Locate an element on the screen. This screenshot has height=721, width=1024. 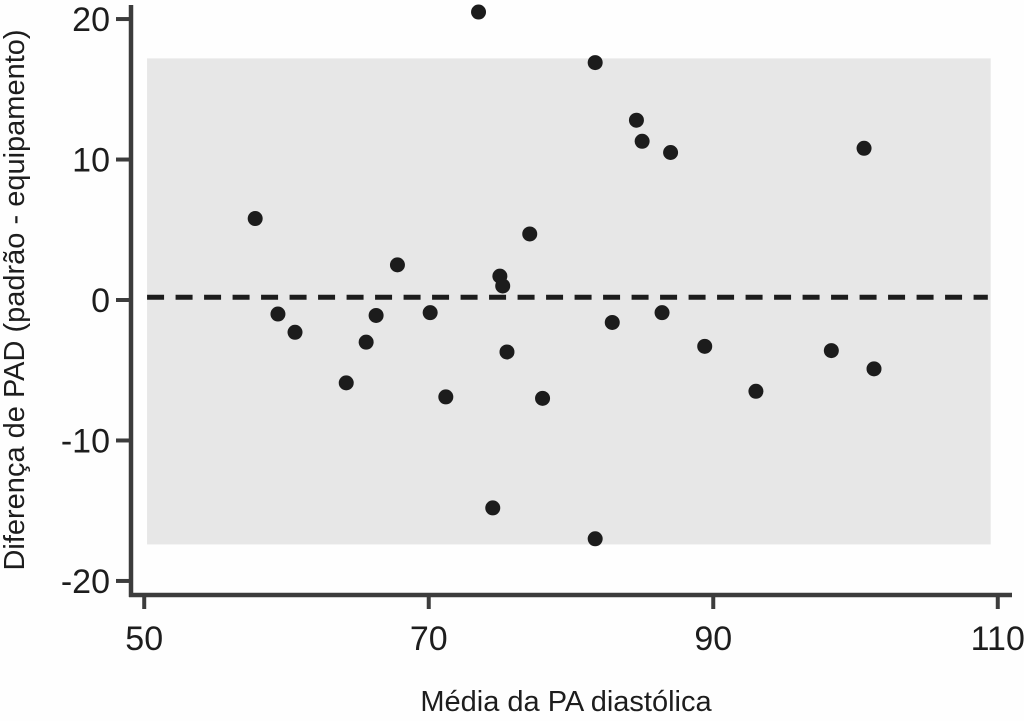
x-tick-label: 50 is located at coordinates (144, 639).